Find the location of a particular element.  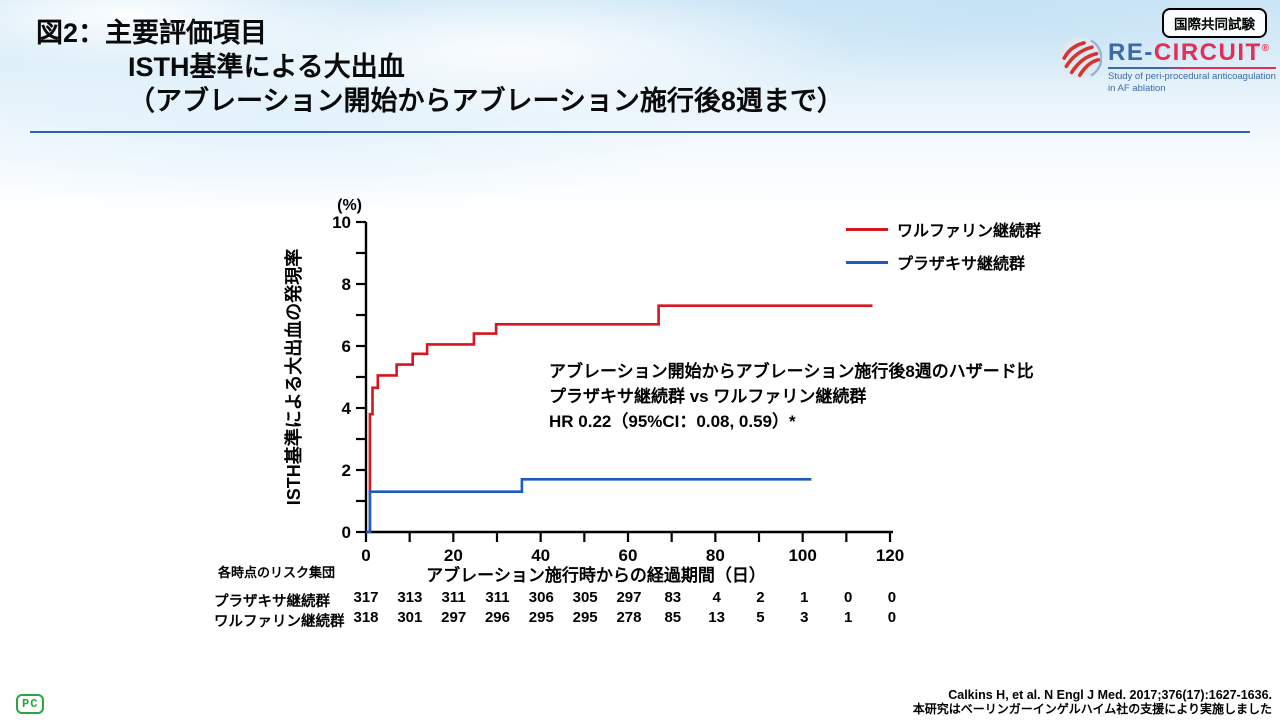

header-divider is located at coordinates (640, 132).